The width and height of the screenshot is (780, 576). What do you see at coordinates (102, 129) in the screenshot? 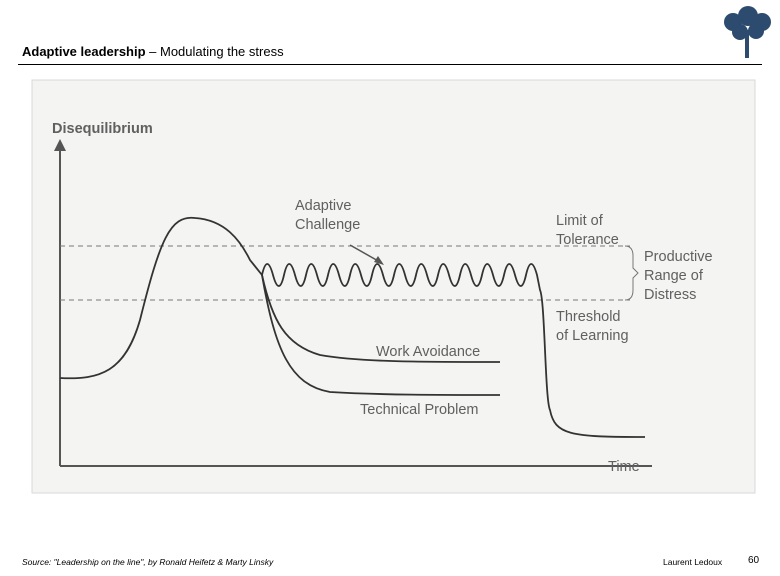
I see `y-axis-label: Disequilibrium` at bounding box center [102, 129].